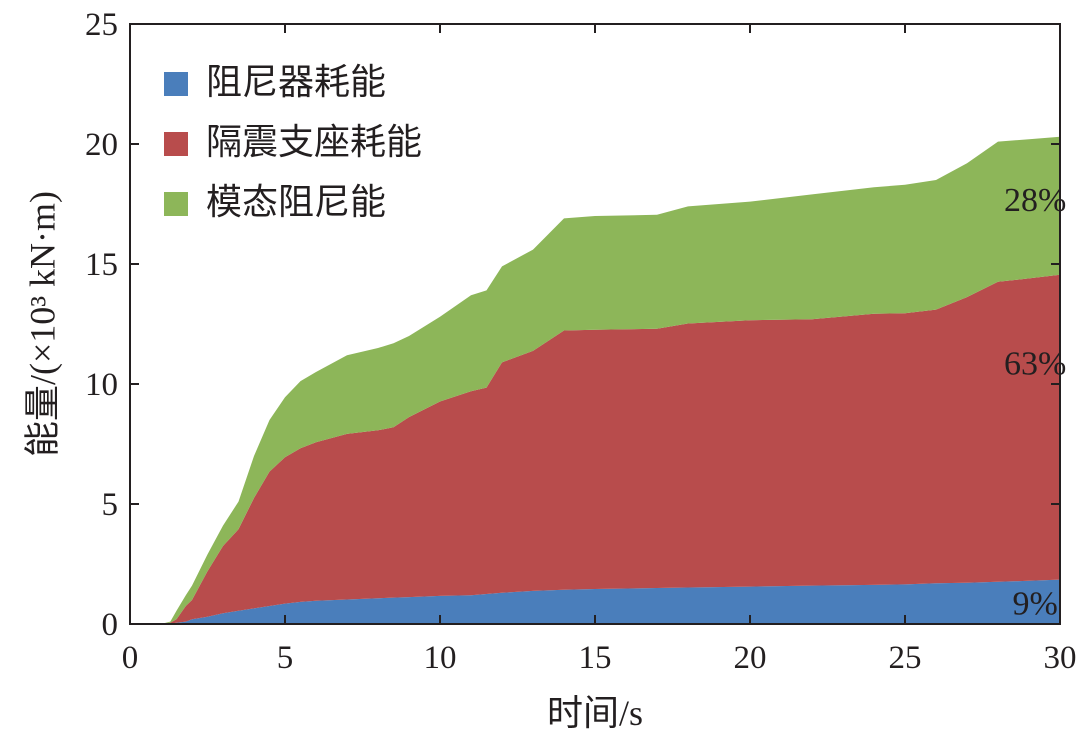 The image size is (1080, 744). Describe the element at coordinates (42, 324) in the screenshot. I see `y-axis-title: 能量/(×10³ kN·m)` at that location.